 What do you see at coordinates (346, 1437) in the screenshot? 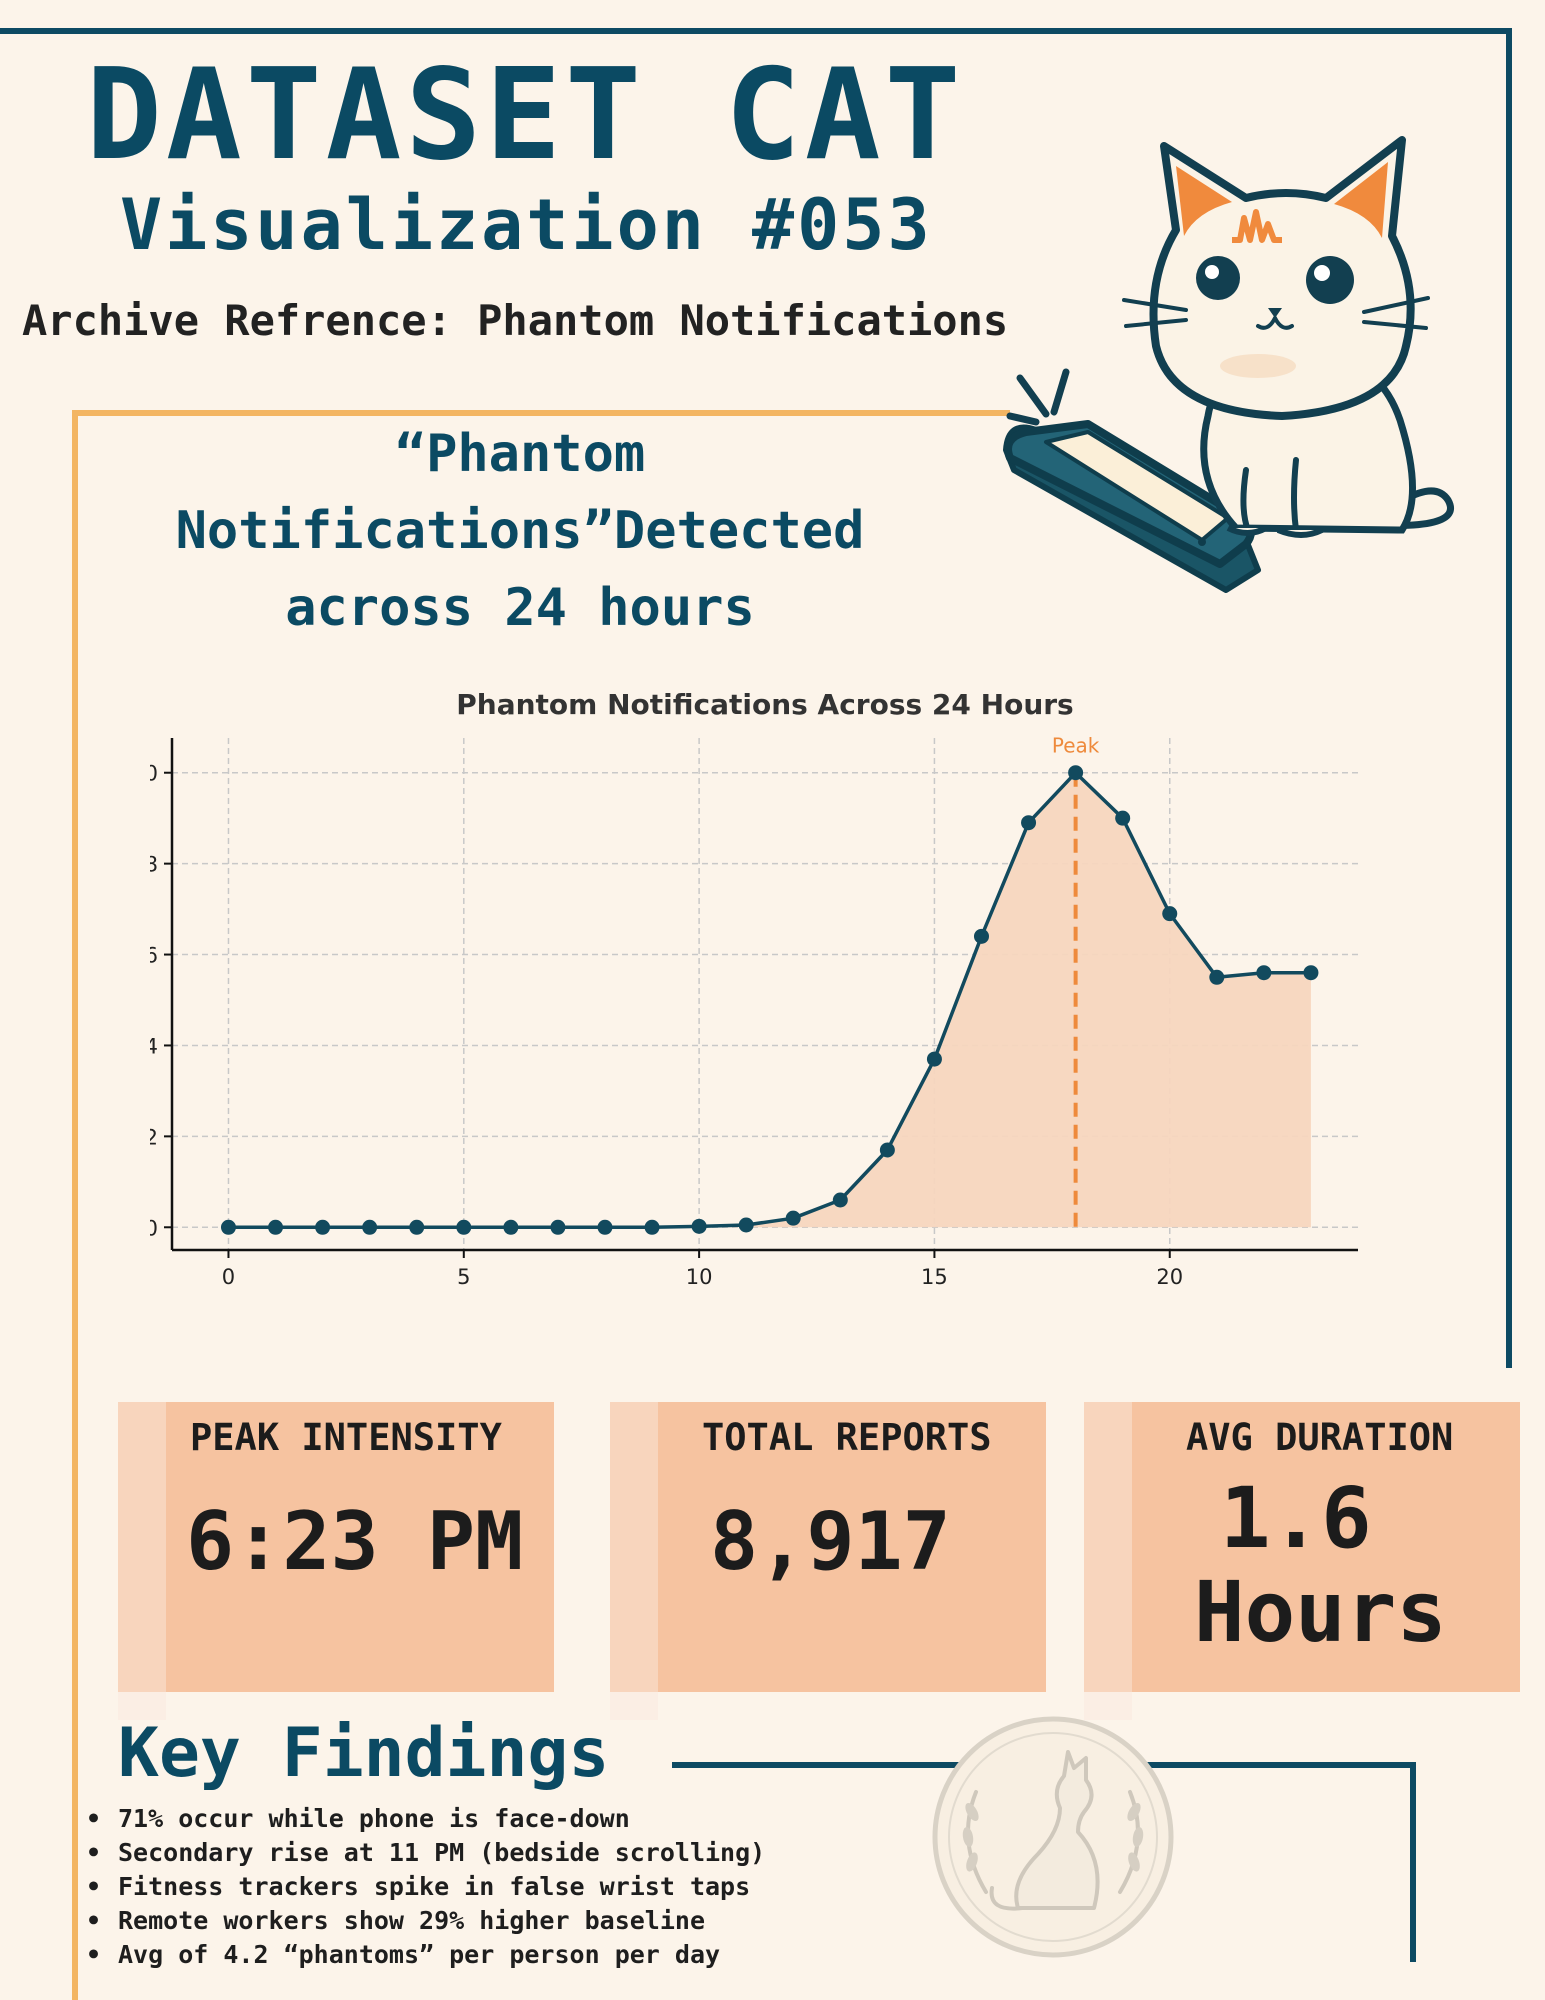
I see `stat-label: PEAK INTENSITY` at bounding box center [346, 1437].